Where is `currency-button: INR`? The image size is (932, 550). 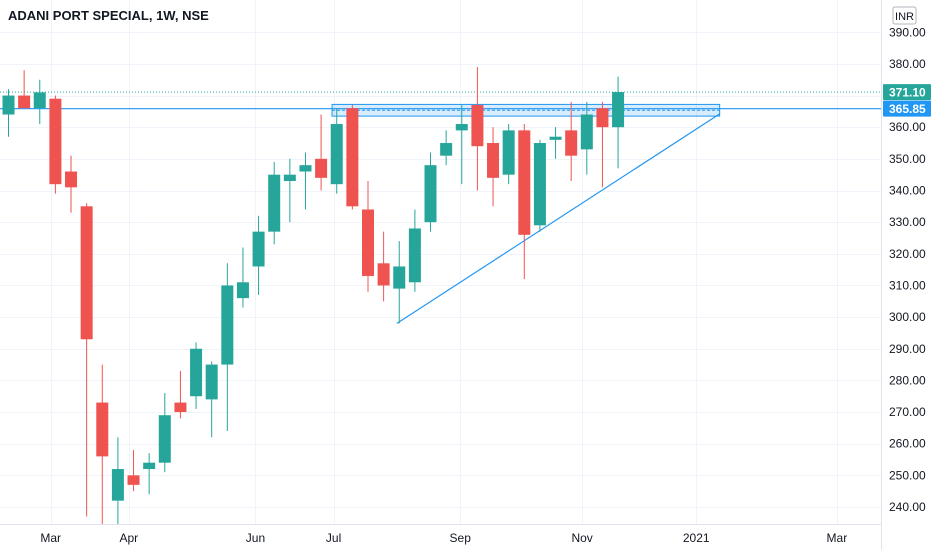
currency-button: INR is located at coordinates (904, 15).